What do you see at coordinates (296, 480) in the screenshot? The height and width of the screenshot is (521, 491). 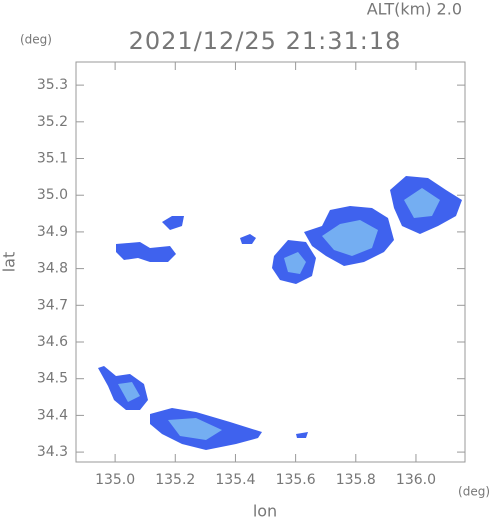 I see `x-tick-label: 135.6` at bounding box center [296, 480].